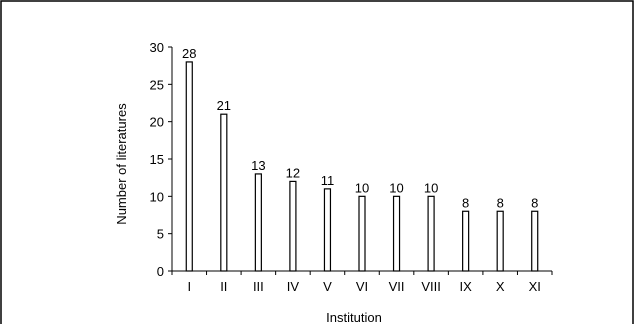  I want to click on x-tick-label: I, so click(189, 286).